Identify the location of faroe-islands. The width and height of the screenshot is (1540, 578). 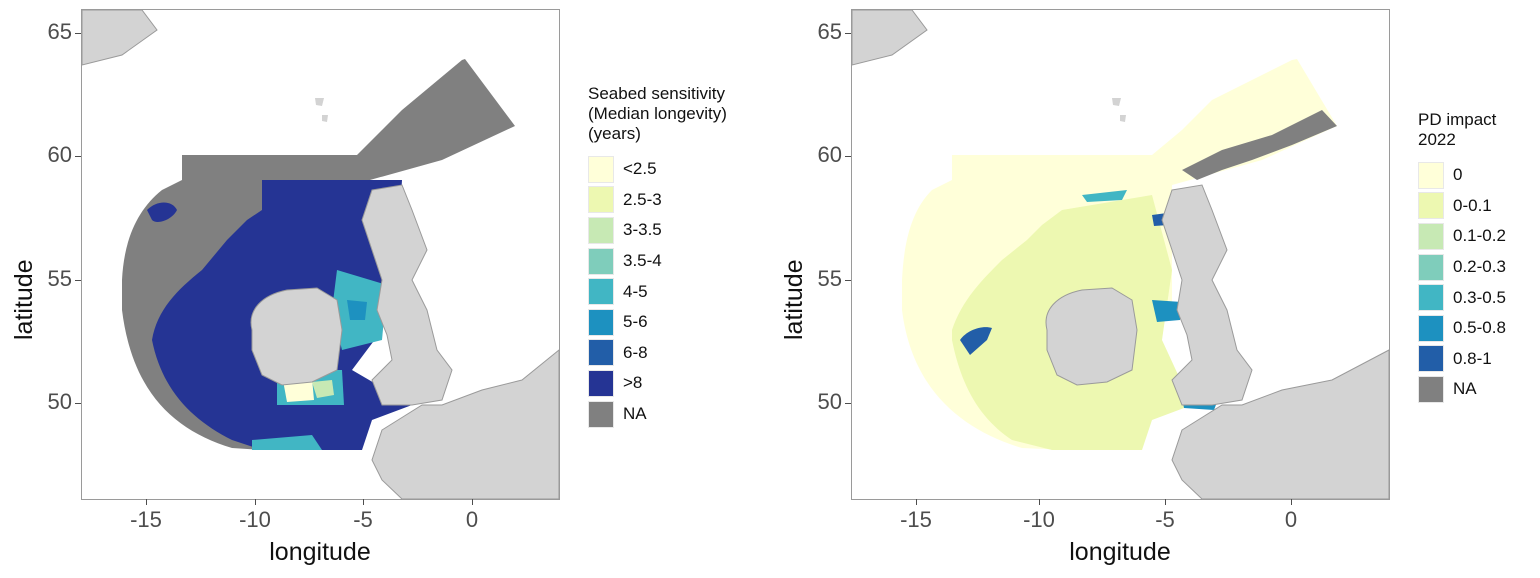
(321, 110).